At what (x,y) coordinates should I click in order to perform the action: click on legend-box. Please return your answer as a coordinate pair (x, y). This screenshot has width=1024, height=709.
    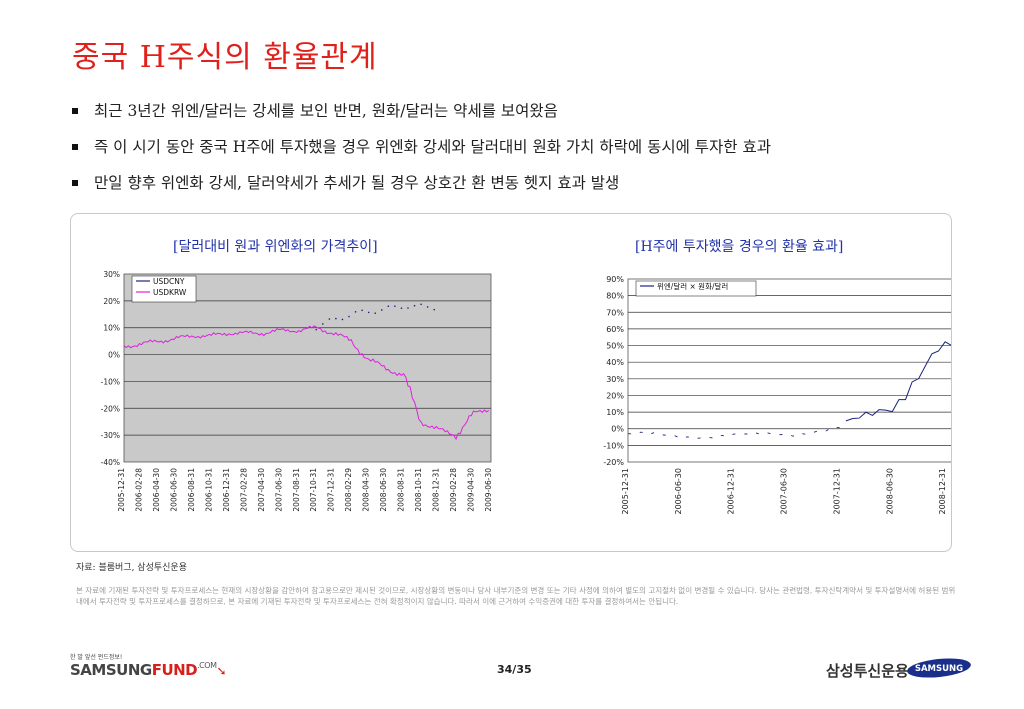
    Looking at the image, I should click on (696, 288).